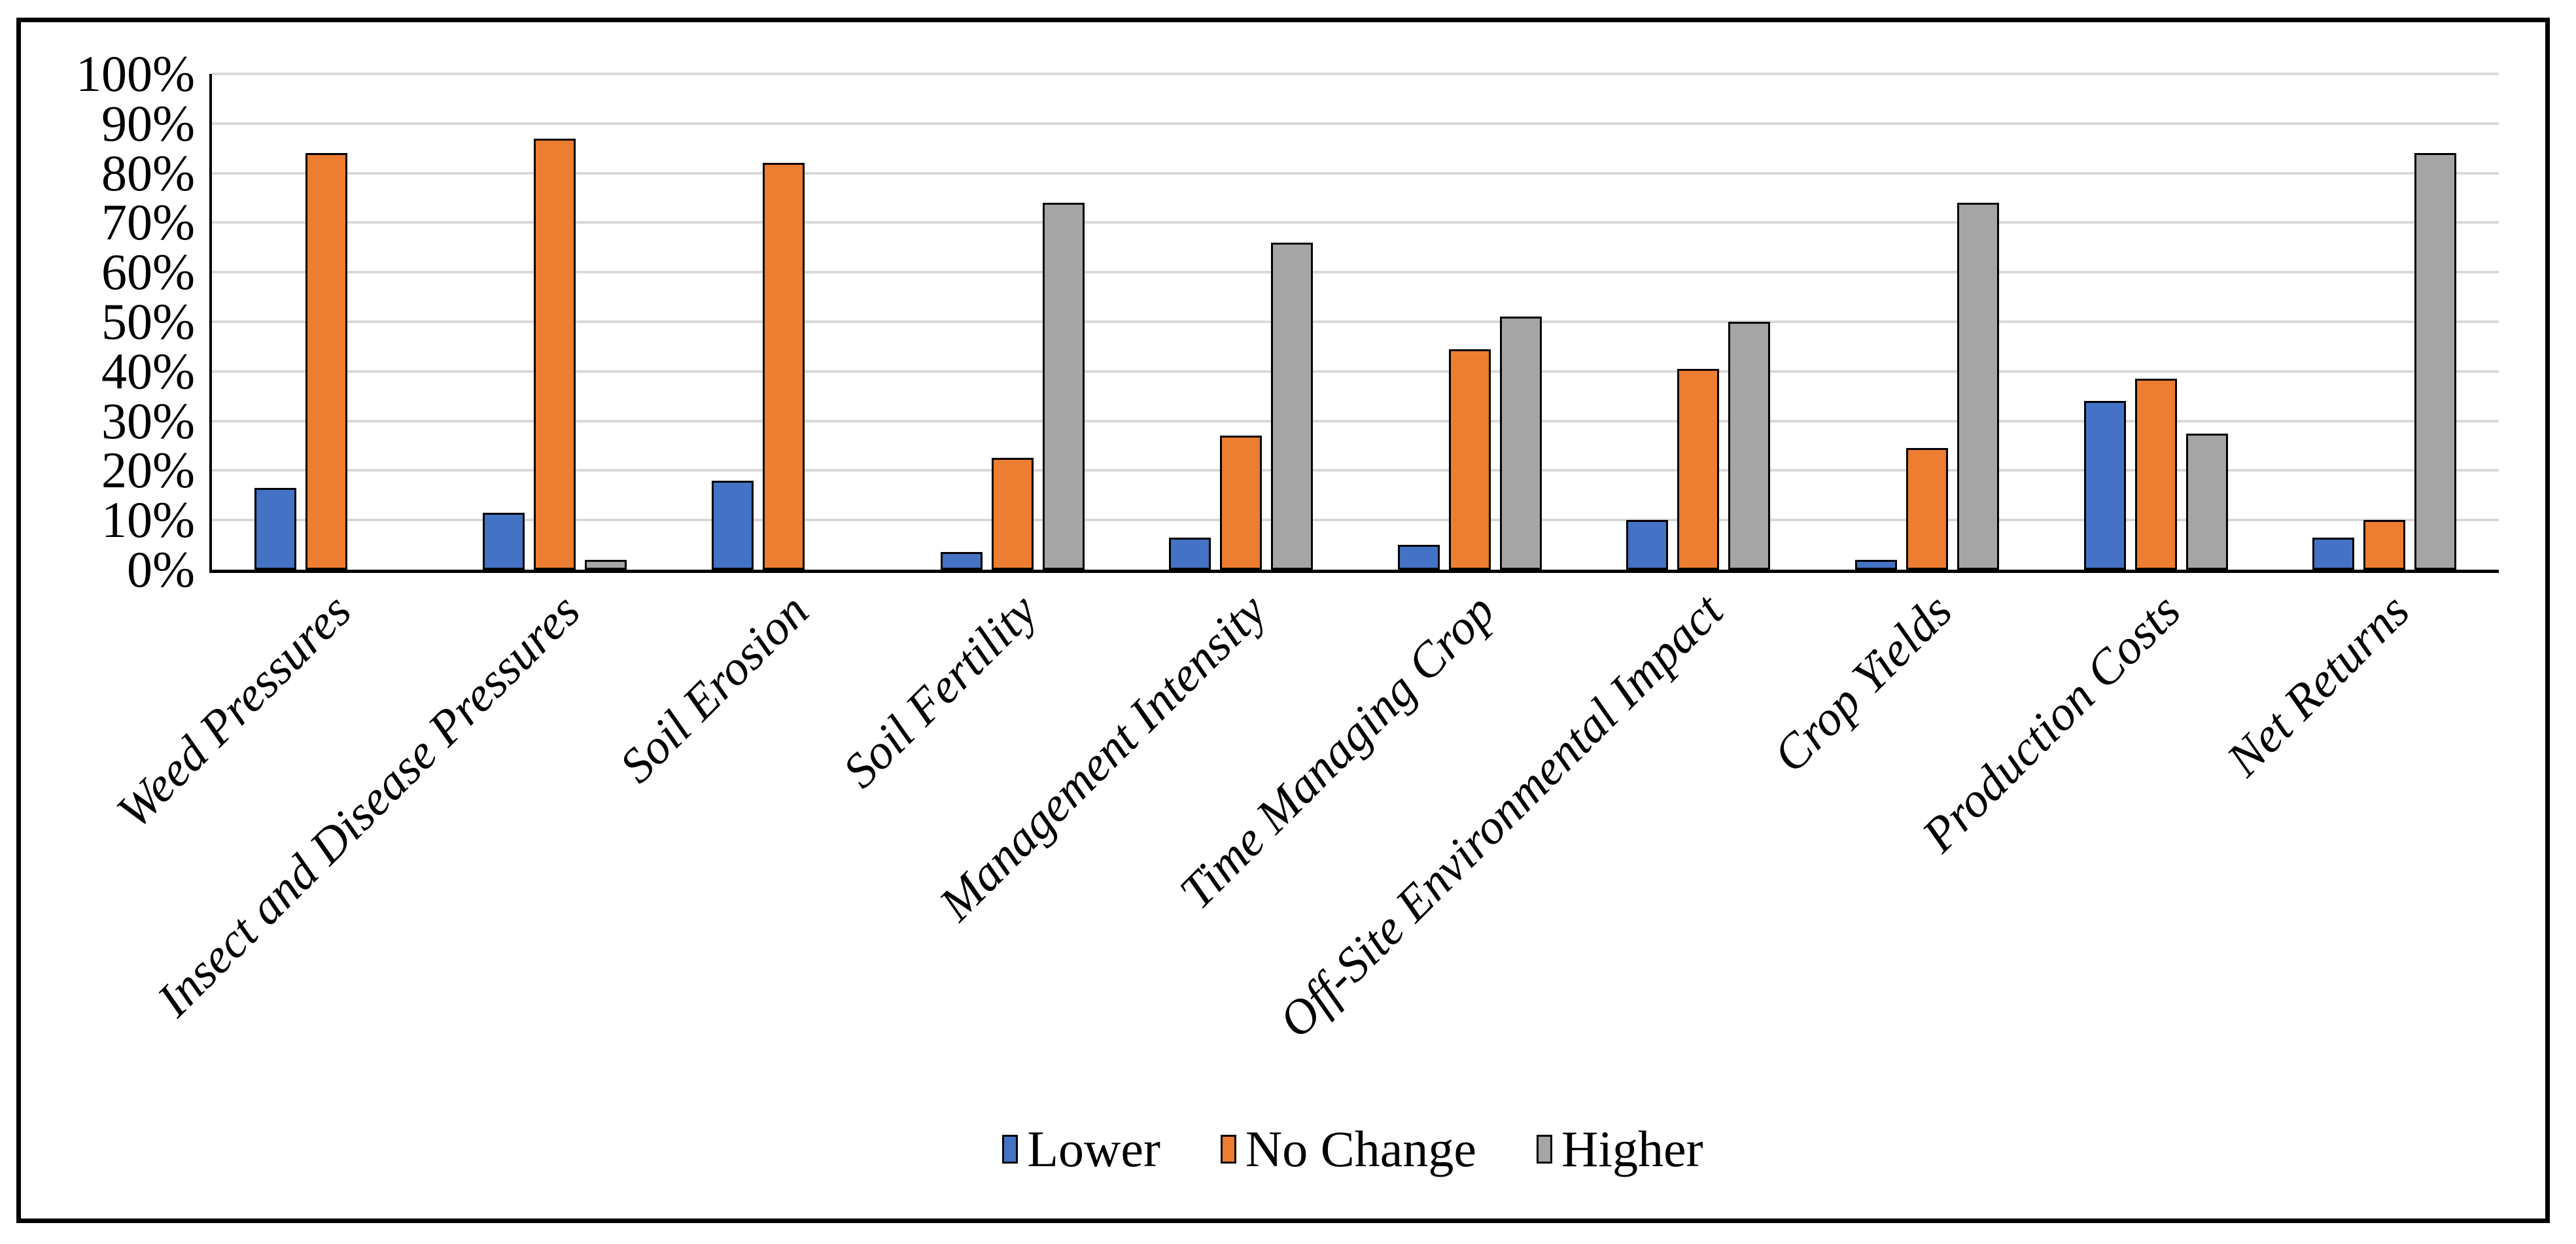 The width and height of the screenshot is (2576, 1244). What do you see at coordinates (148, 321) in the screenshot?
I see `y-tick-label: 50%` at bounding box center [148, 321].